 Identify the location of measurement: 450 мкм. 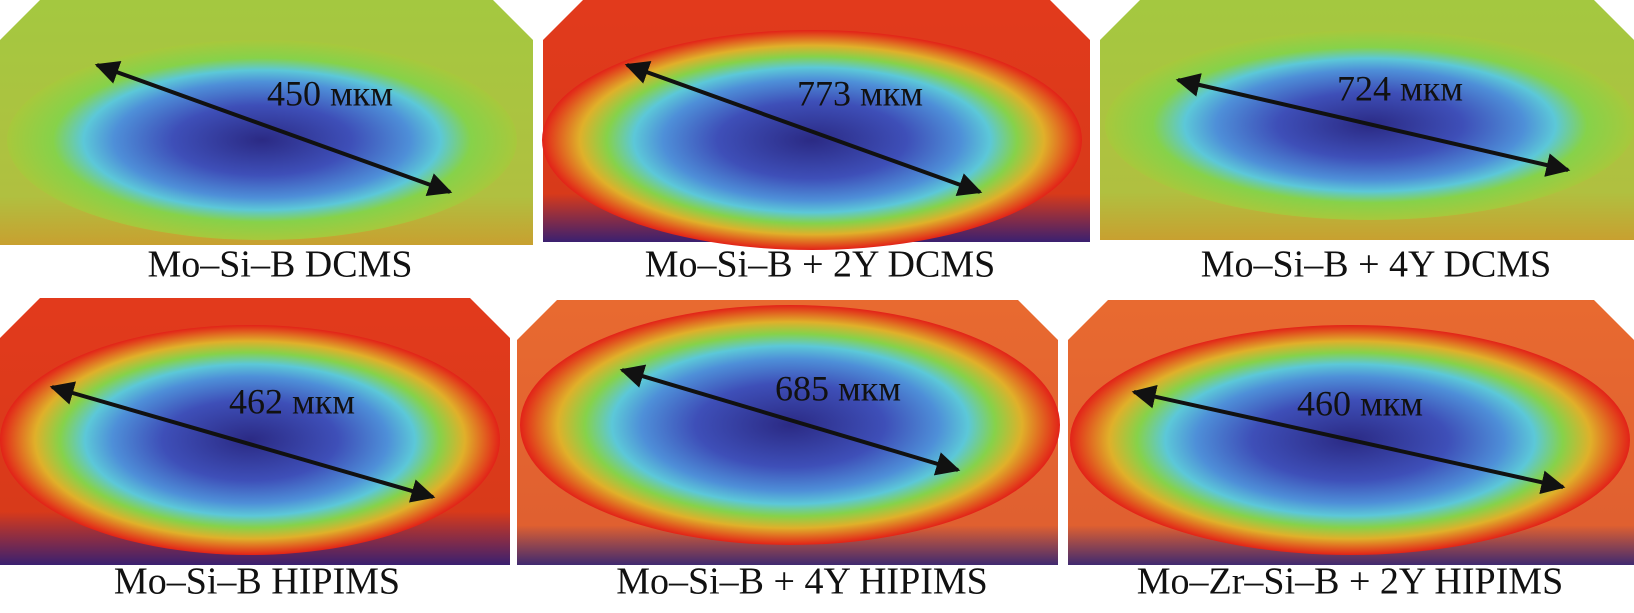
(330, 93).